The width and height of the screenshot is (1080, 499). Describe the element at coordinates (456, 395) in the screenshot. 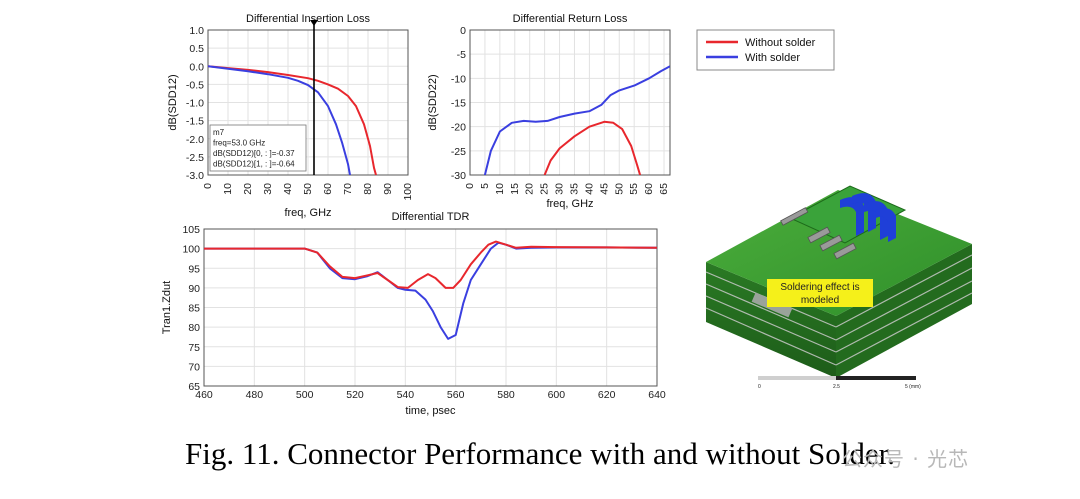

I see `x-tick-label: 560` at that location.